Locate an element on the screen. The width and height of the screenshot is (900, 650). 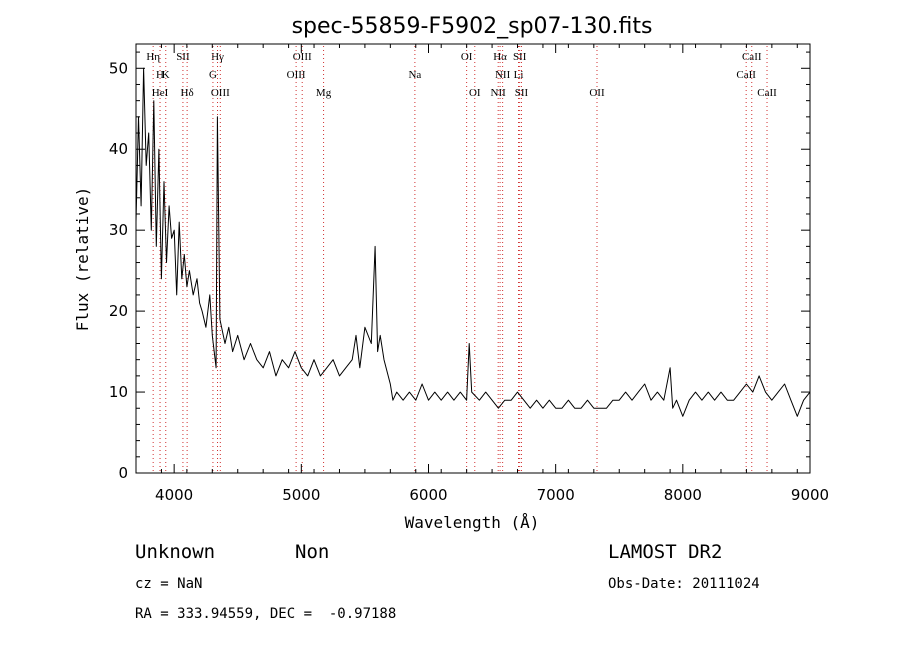
redshift-text: cz = NaN is located at coordinates (169, 584).